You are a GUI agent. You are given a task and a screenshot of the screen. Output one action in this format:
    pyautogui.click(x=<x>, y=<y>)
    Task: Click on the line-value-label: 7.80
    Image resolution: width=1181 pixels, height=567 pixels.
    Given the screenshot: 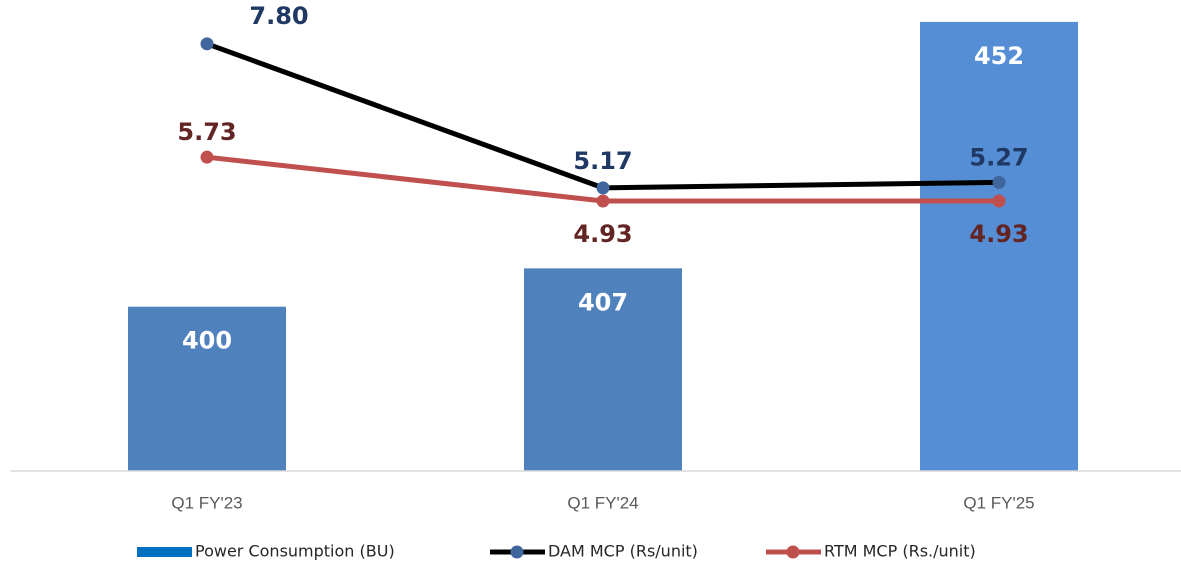 What is the action you would take?
    pyautogui.click(x=278, y=16)
    